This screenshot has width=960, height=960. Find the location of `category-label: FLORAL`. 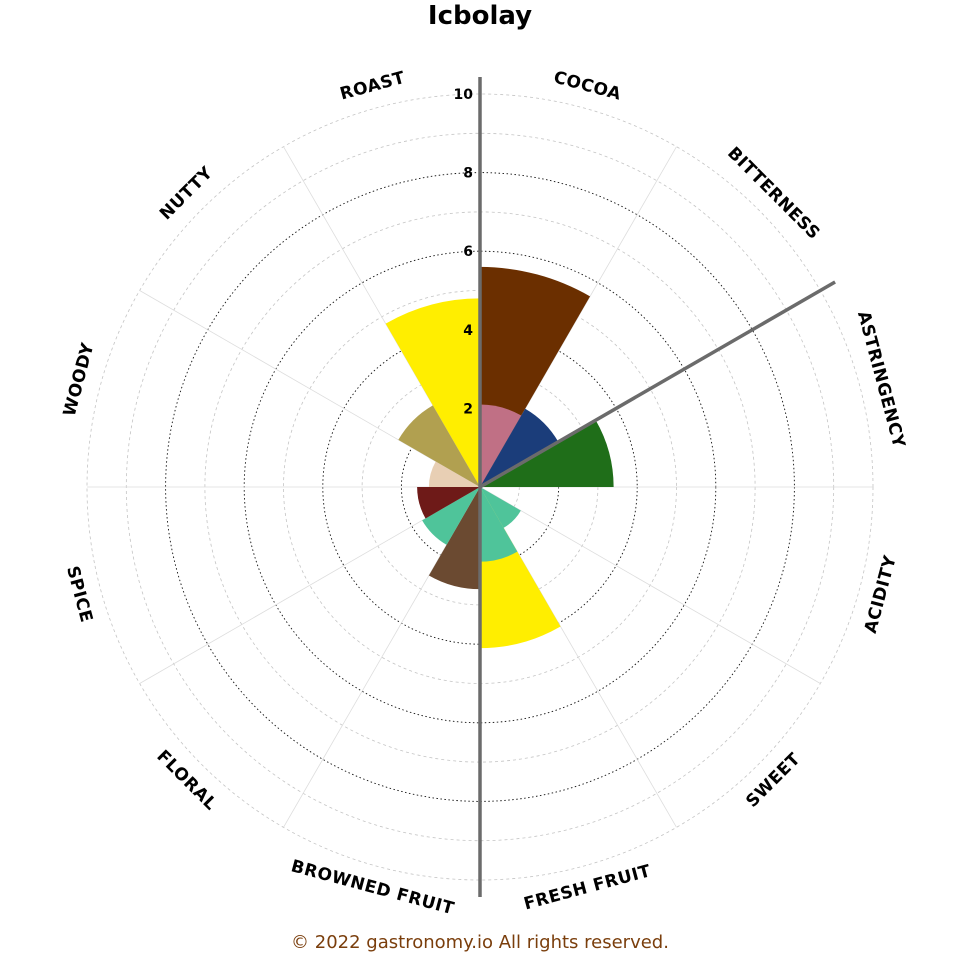

category-label: FLORAL is located at coordinates (186, 780).